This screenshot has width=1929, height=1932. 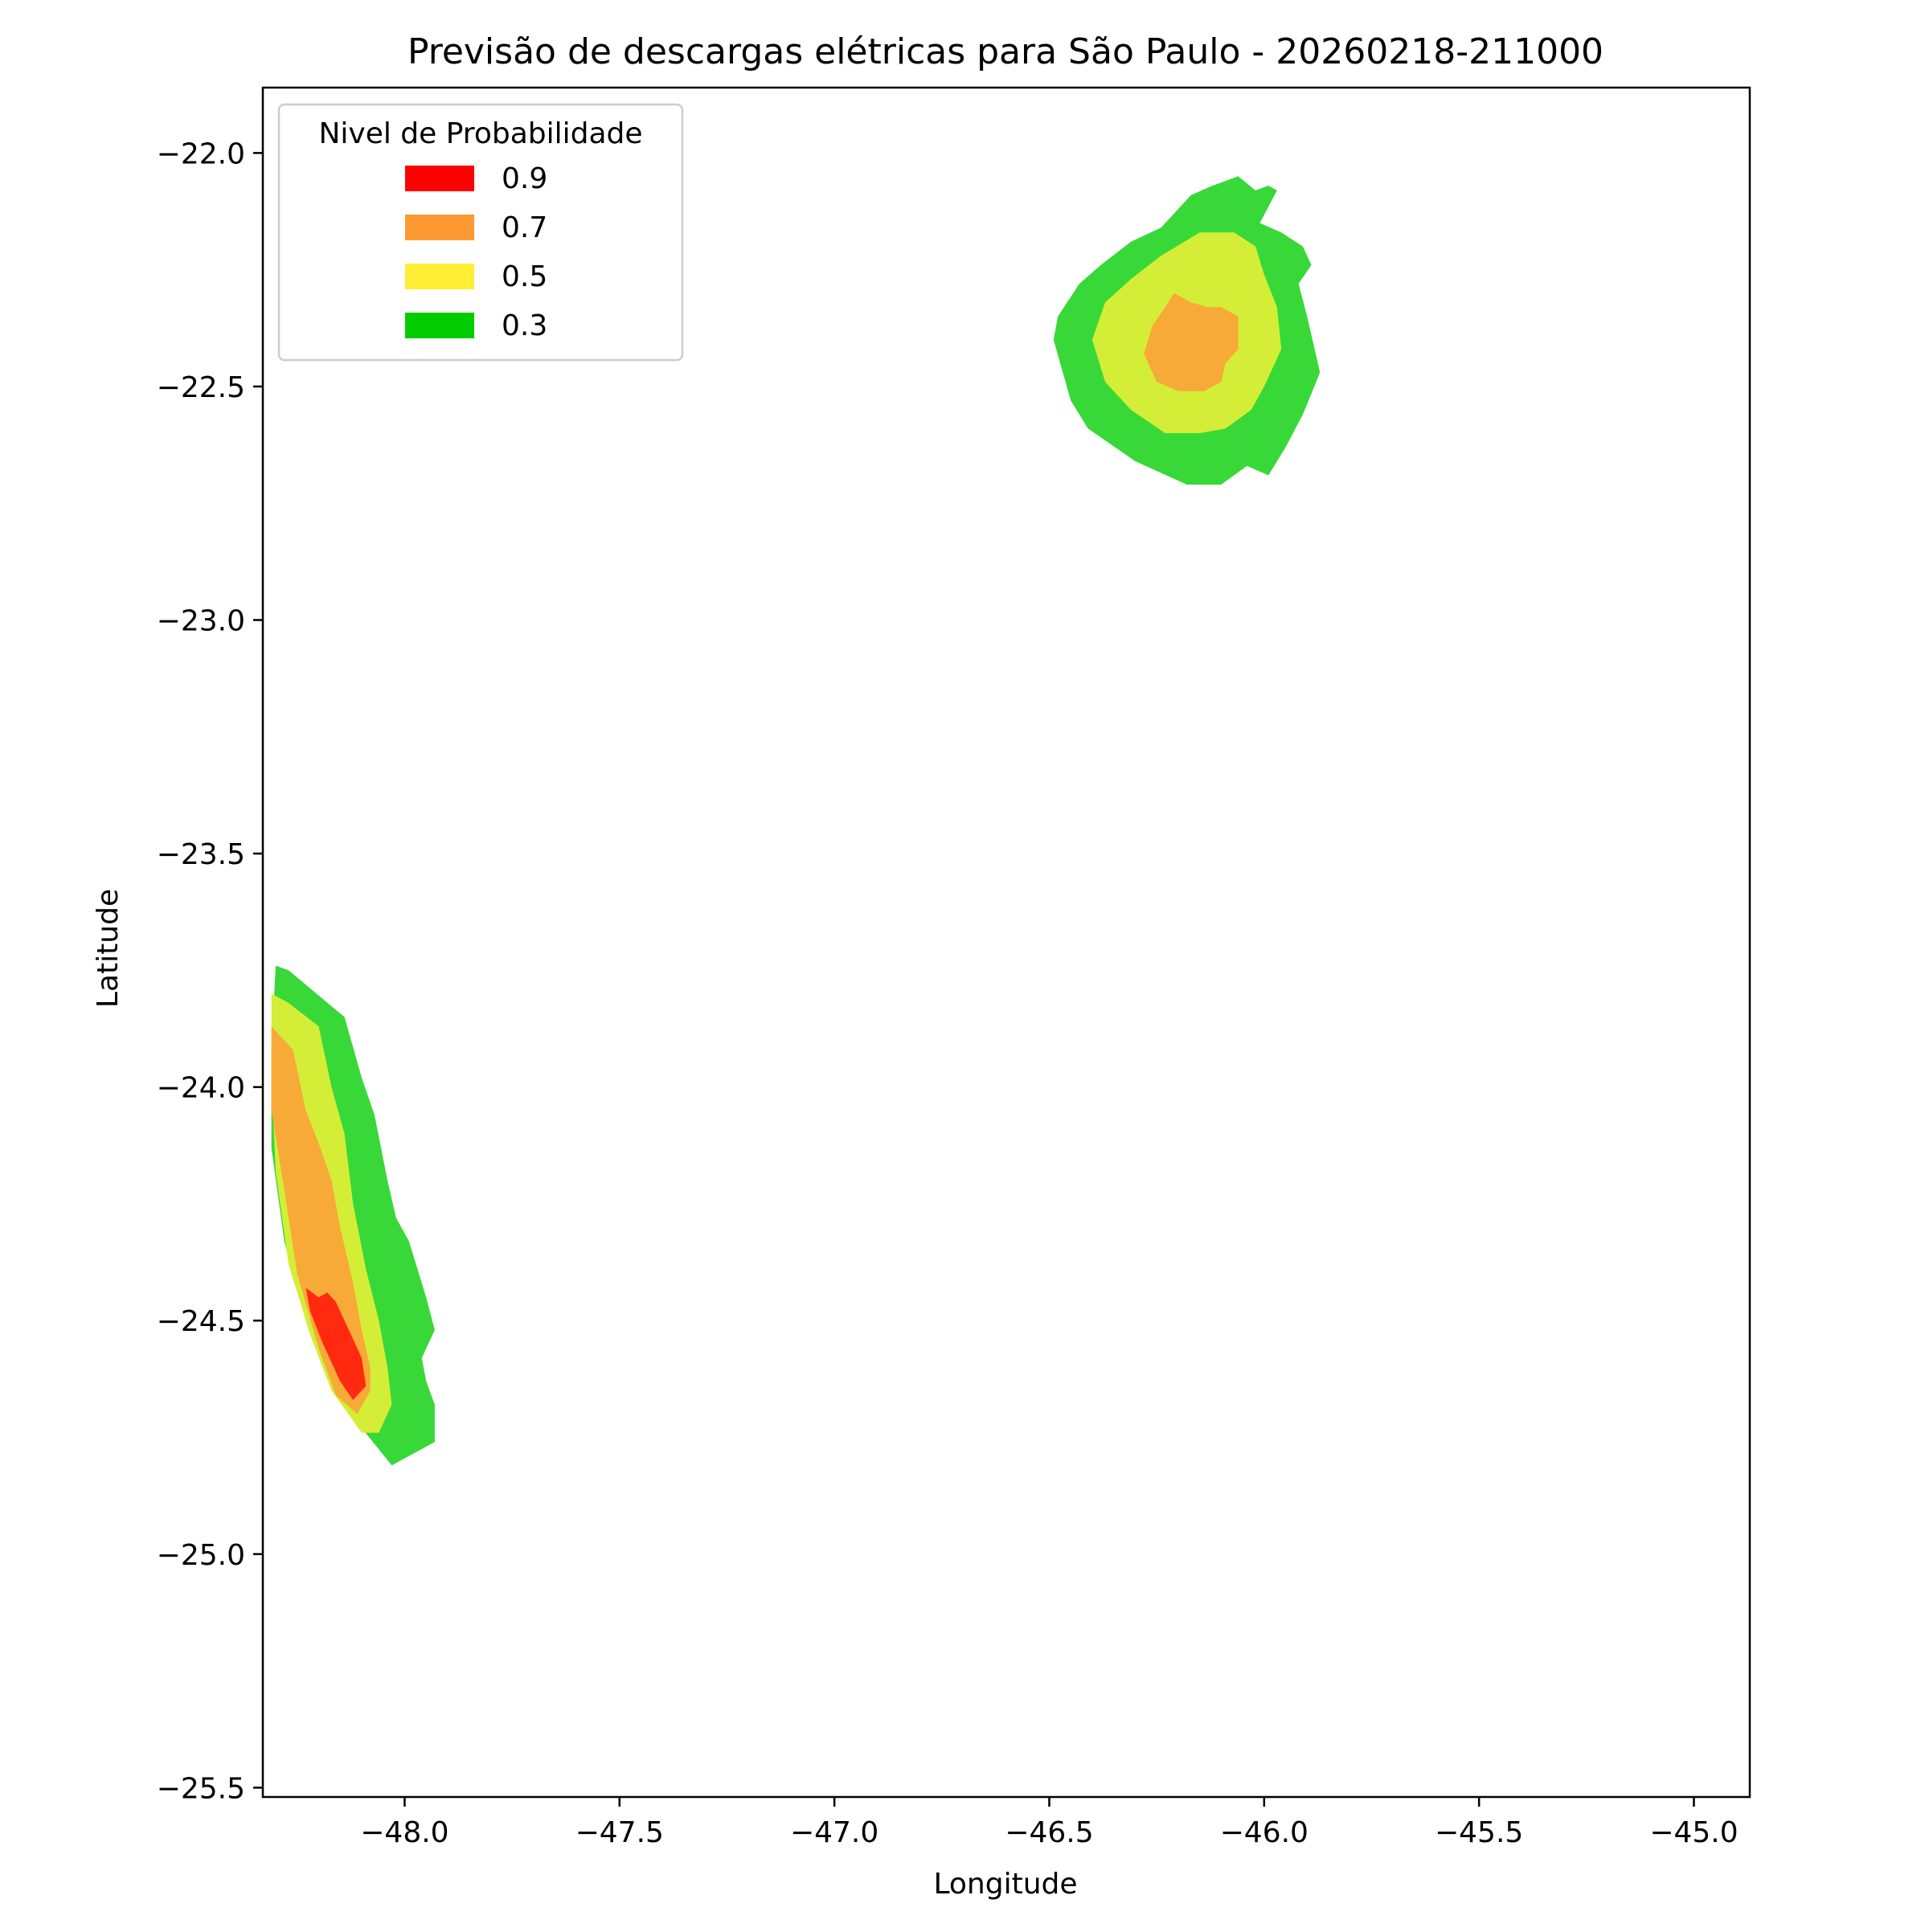 What do you see at coordinates (201, 153) in the screenshot?
I see `y-tick-label: −22.0` at bounding box center [201, 153].